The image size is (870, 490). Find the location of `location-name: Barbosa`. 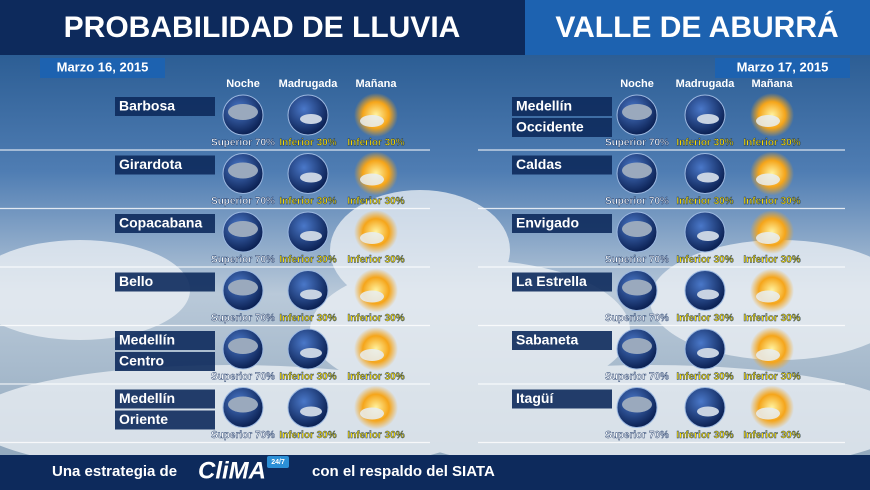

location-name: Barbosa is located at coordinates (147, 106).